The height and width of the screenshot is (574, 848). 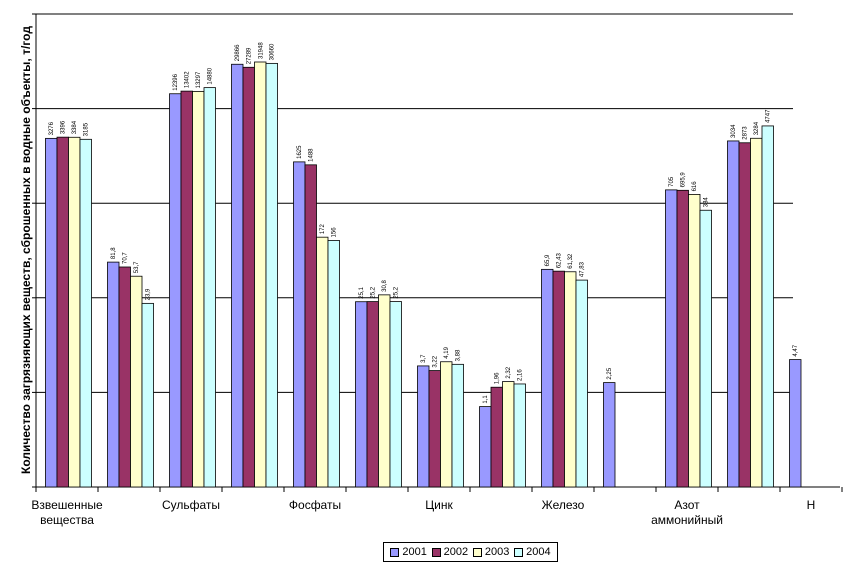 What do you see at coordinates (137, 267) in the screenshot?
I see `data-label-2003-1: 53,7` at bounding box center [137, 267].